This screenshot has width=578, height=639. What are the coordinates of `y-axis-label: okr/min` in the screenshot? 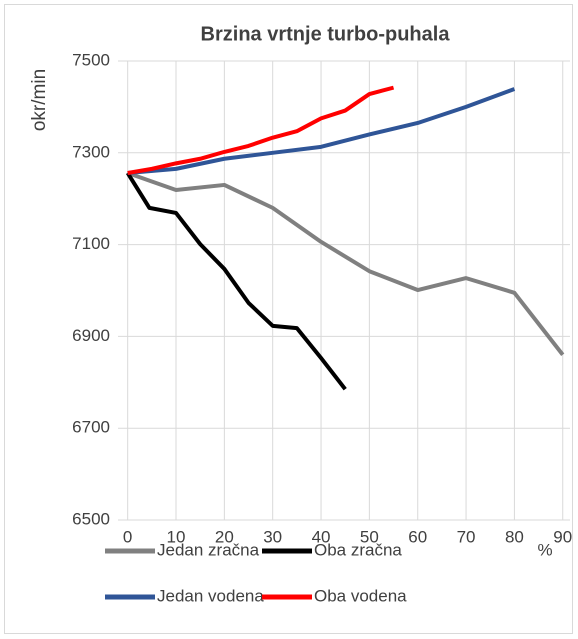 It's located at (39, 100).